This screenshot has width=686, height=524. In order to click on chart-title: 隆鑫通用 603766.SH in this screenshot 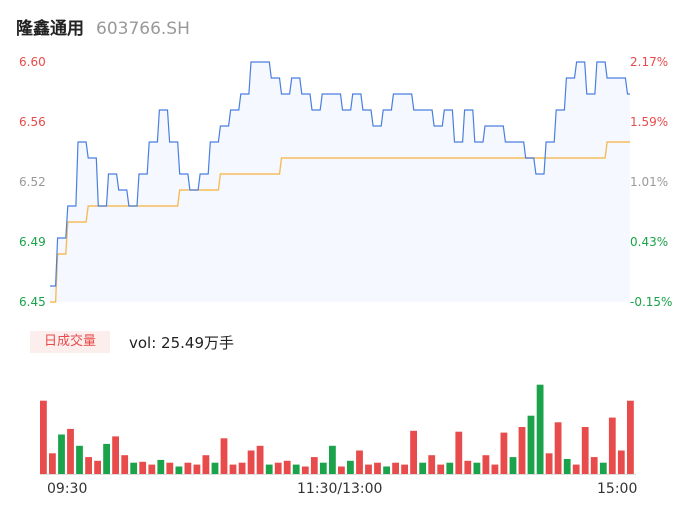, I will do `click(103, 26)`.